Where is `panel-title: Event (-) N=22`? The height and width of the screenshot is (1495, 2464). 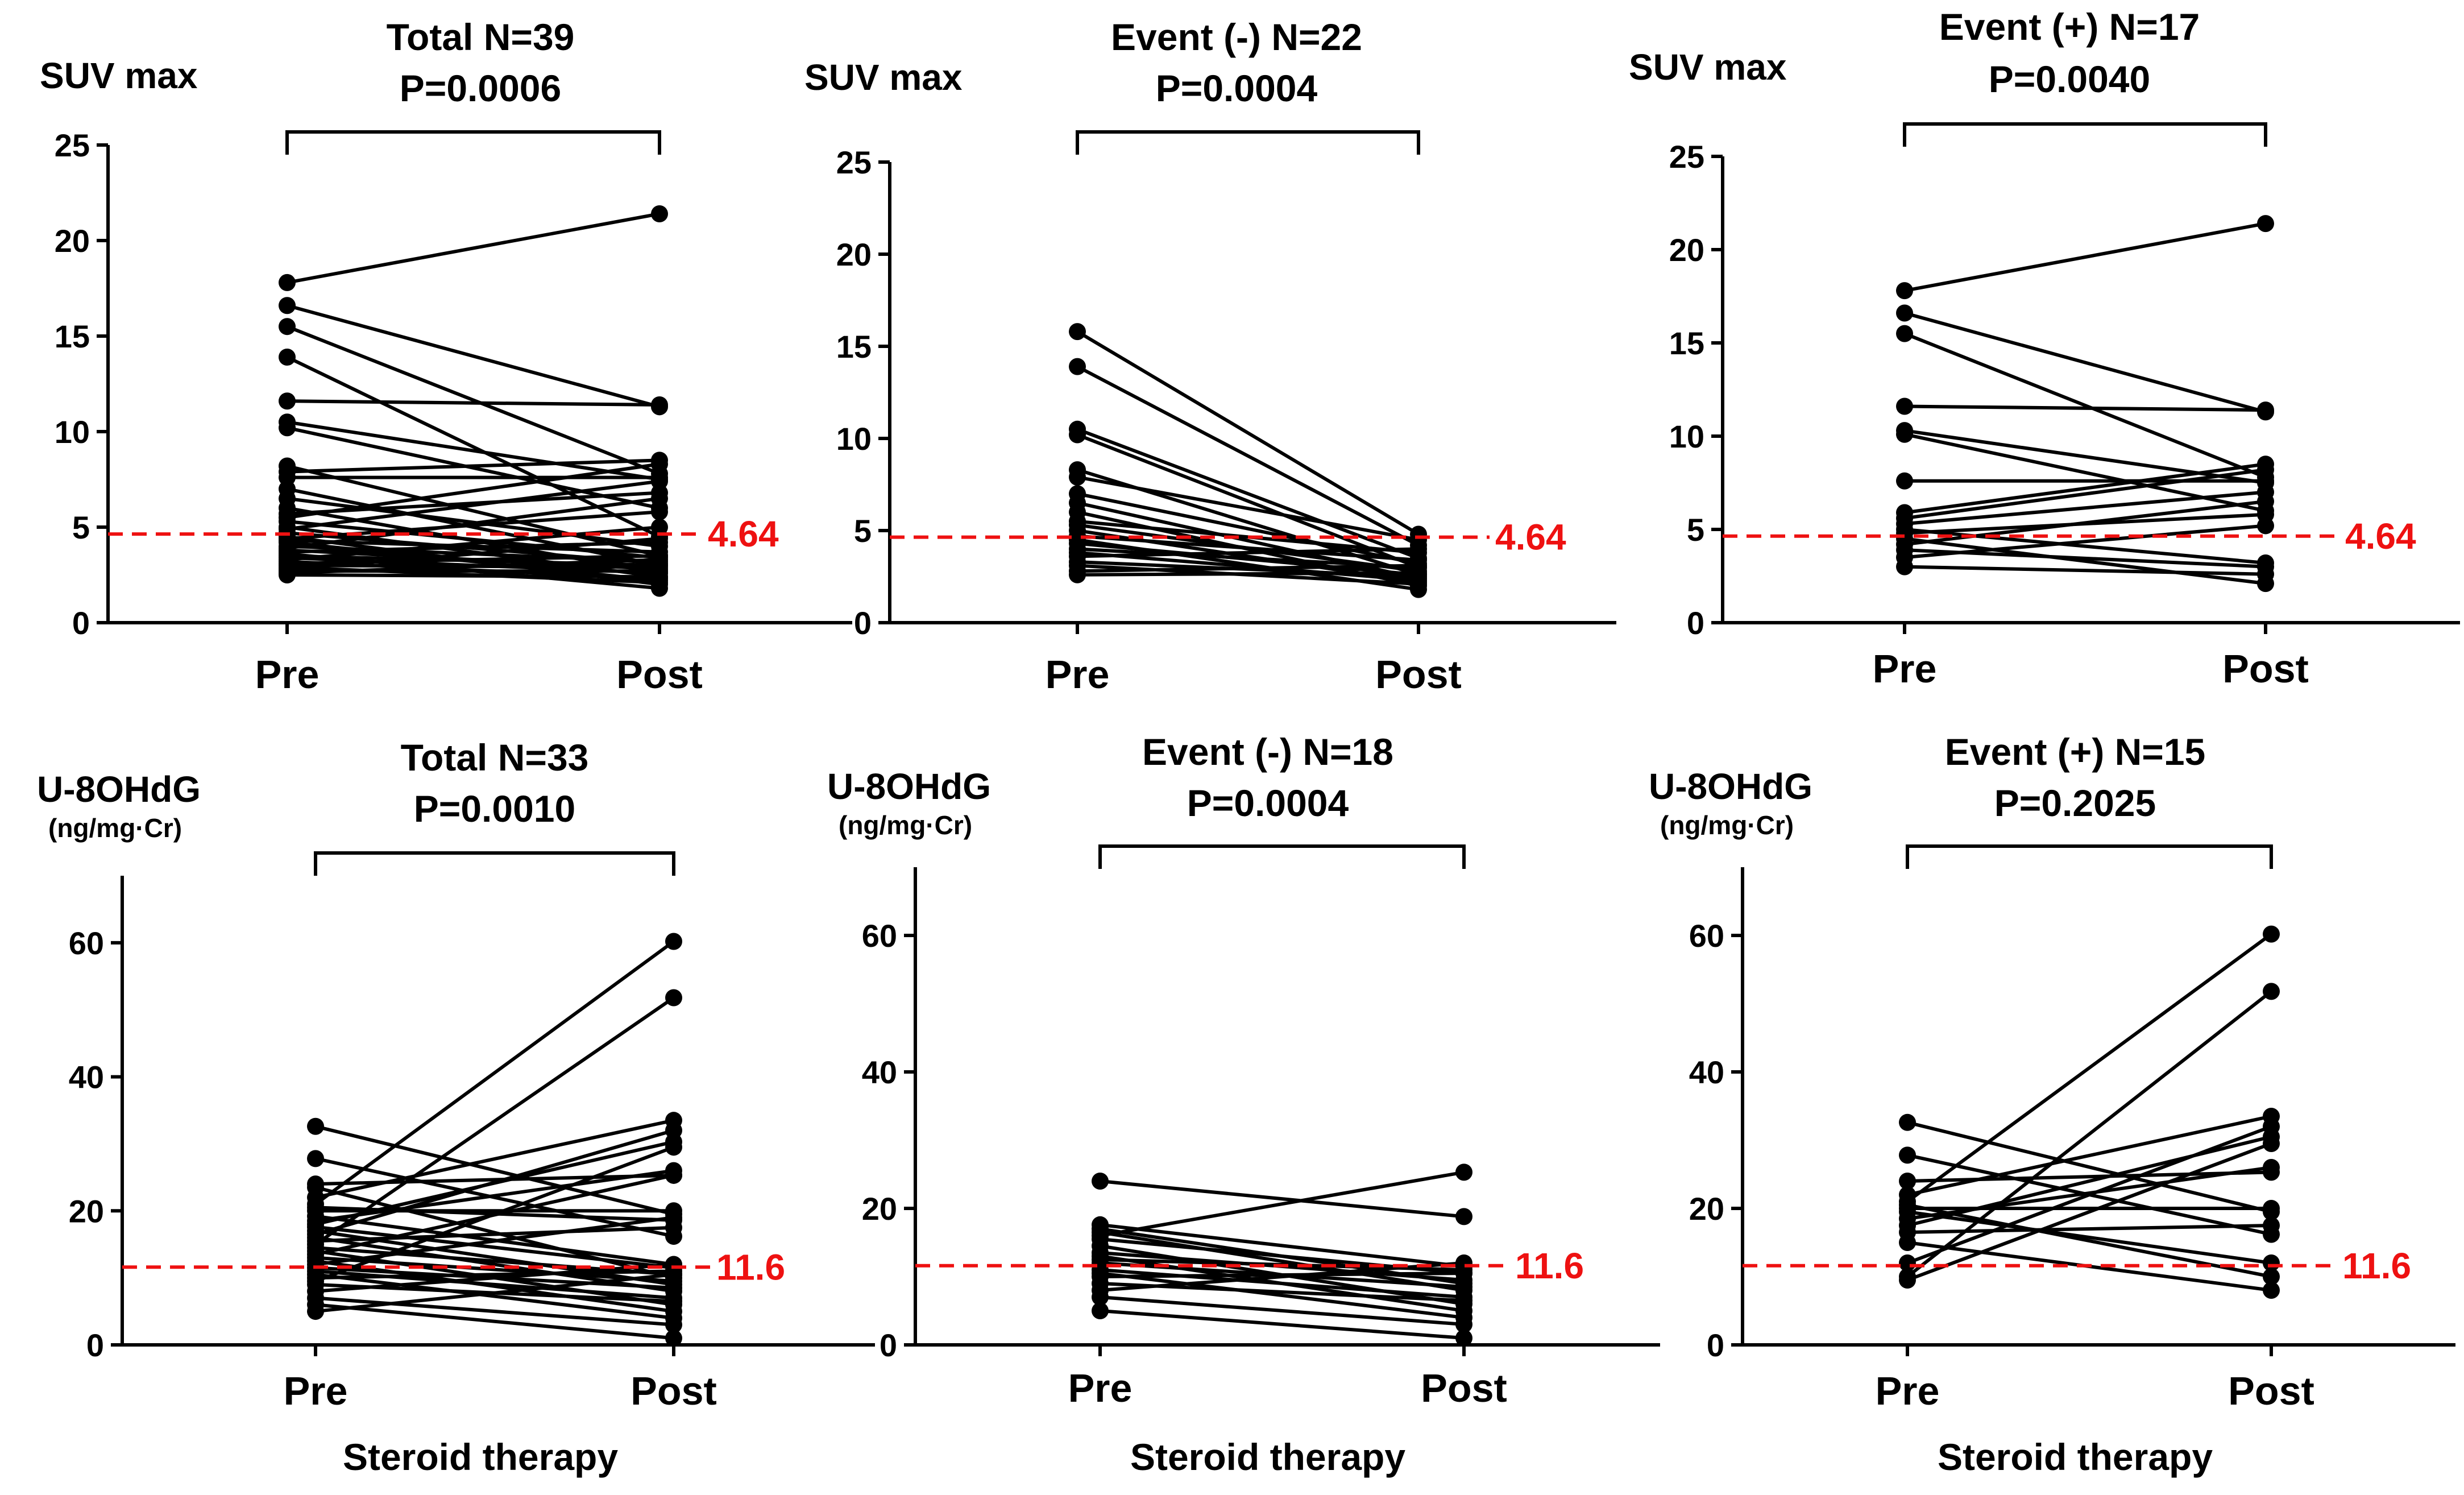
panel-title: Event (-) N=22 is located at coordinates (1236, 37).